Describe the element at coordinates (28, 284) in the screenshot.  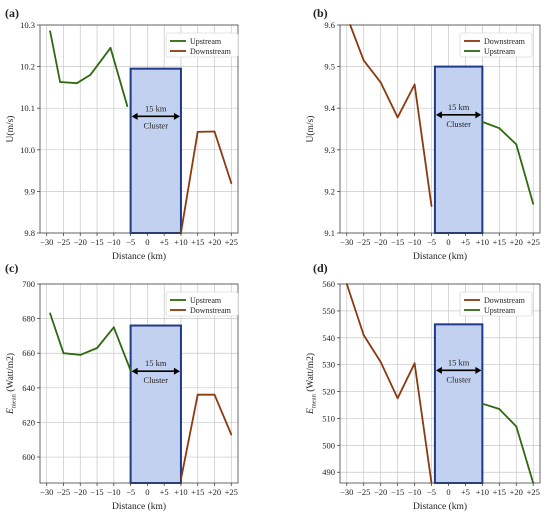
I see `y-tick-label: 700` at that location.